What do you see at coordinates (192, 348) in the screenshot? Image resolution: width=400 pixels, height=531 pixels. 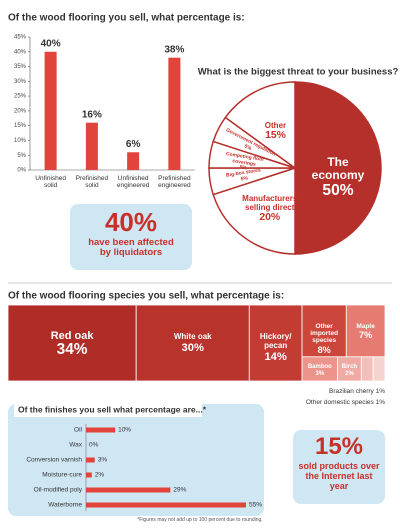 I see `value-label: 30%` at bounding box center [192, 348].